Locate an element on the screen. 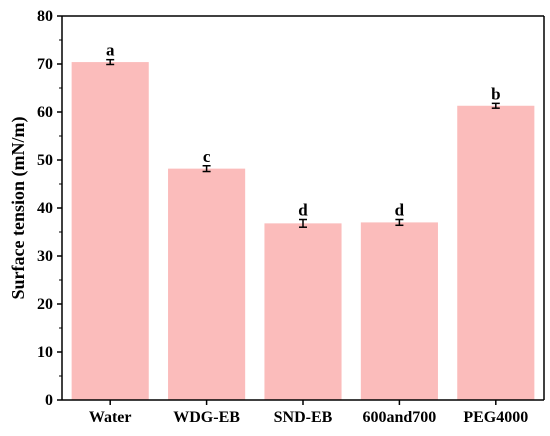 Image resolution: width=550 pixels, height=436 pixels. x-labels-group: Water WDG-EB SND-EB 600and700 PEG4000 is located at coordinates (308, 417).